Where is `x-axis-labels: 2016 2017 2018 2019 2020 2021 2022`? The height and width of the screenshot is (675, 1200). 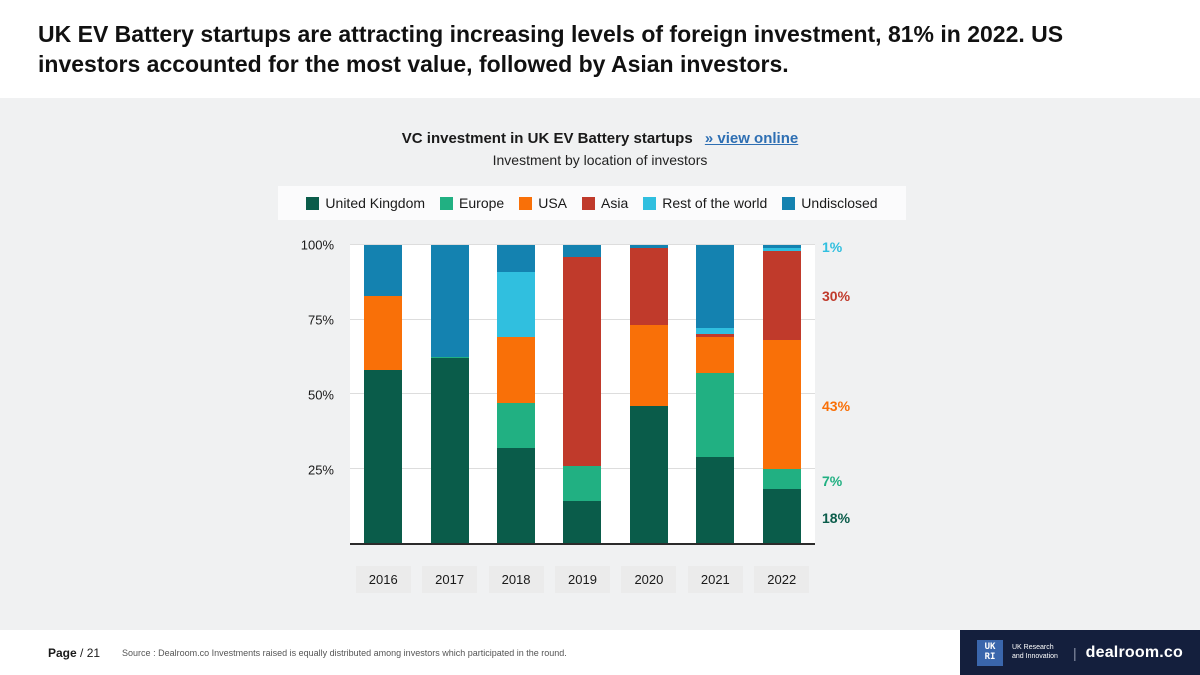
x-axis-labels: 2016 2017 2018 2019 2020 2021 2022 is located at coordinates (582, 579).